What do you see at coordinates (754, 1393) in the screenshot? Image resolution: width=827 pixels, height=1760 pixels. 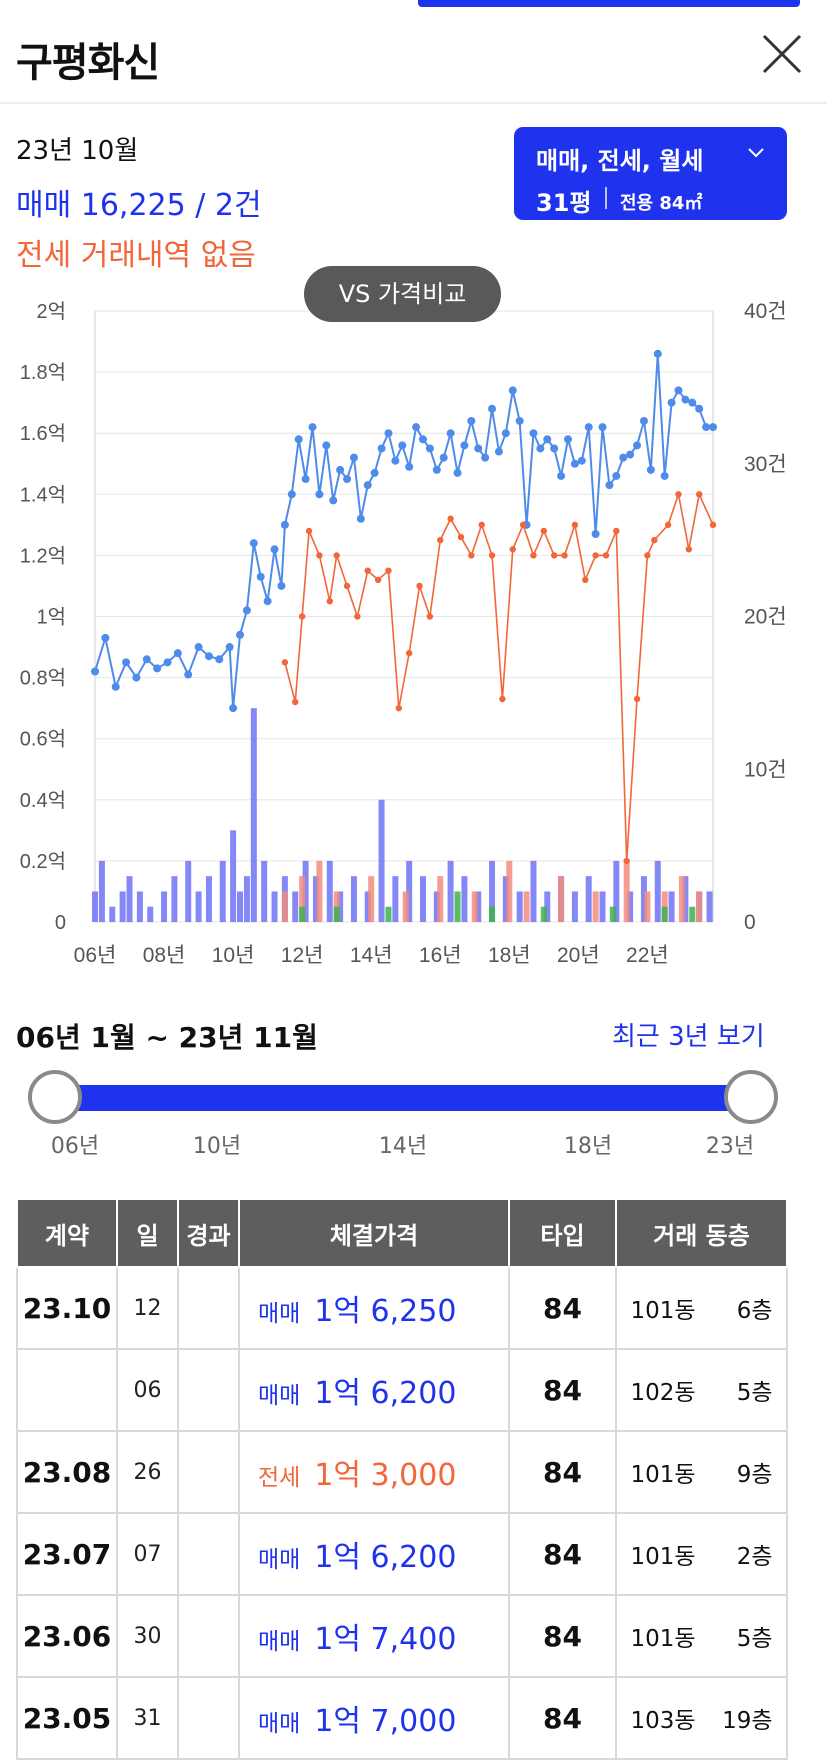 I see `floor: 5층` at bounding box center [754, 1393].